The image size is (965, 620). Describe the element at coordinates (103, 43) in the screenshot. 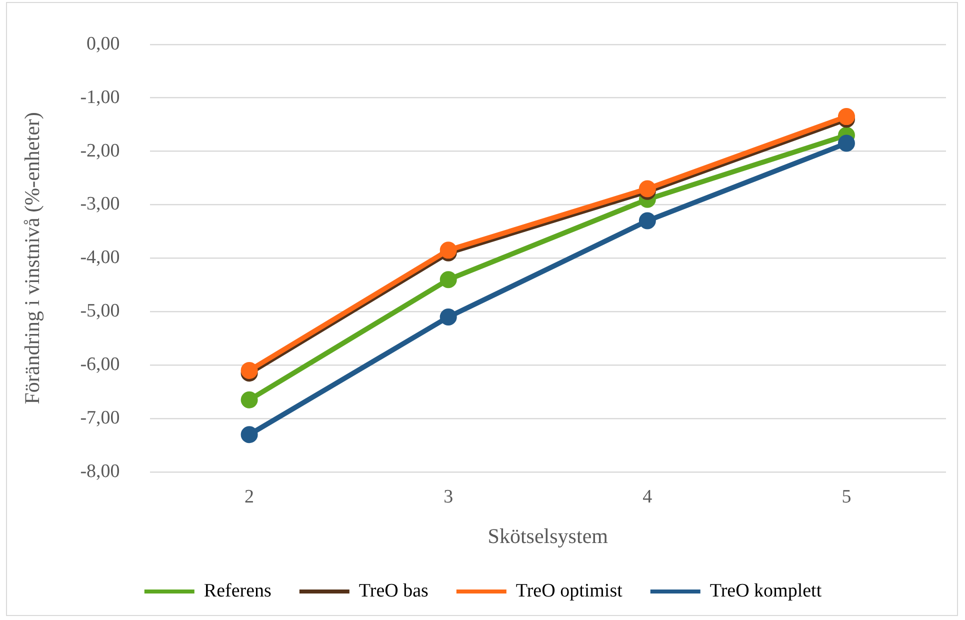

I see `y-tick-label: 0,00` at that location.